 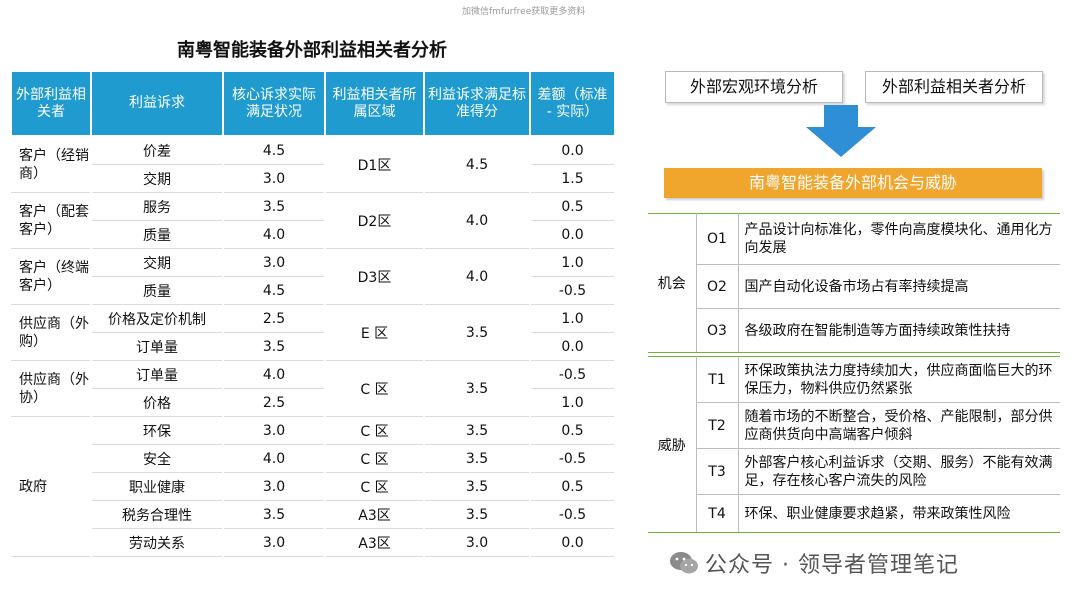 I want to click on opportunity-row: O2 国产自动化设备市场占有率持续提高, so click(x=854, y=286).